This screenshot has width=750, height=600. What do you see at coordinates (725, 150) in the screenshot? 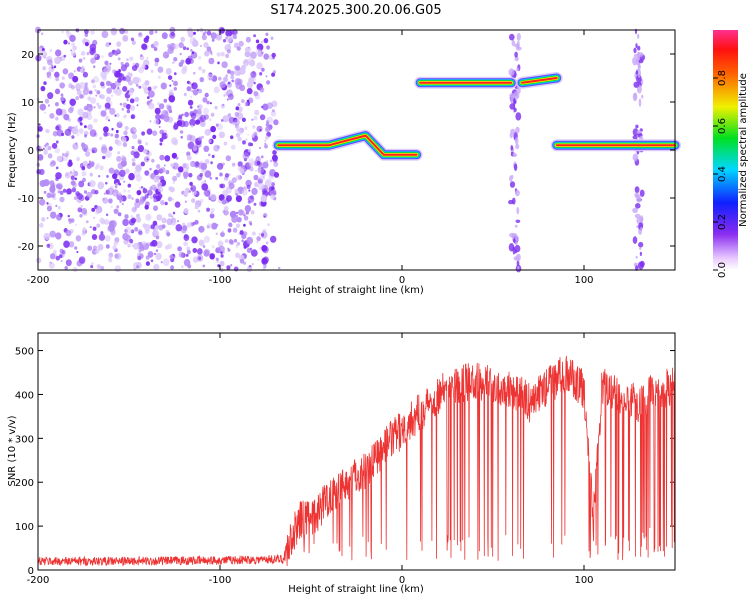
I see `colorbar-gradient` at bounding box center [725, 150].